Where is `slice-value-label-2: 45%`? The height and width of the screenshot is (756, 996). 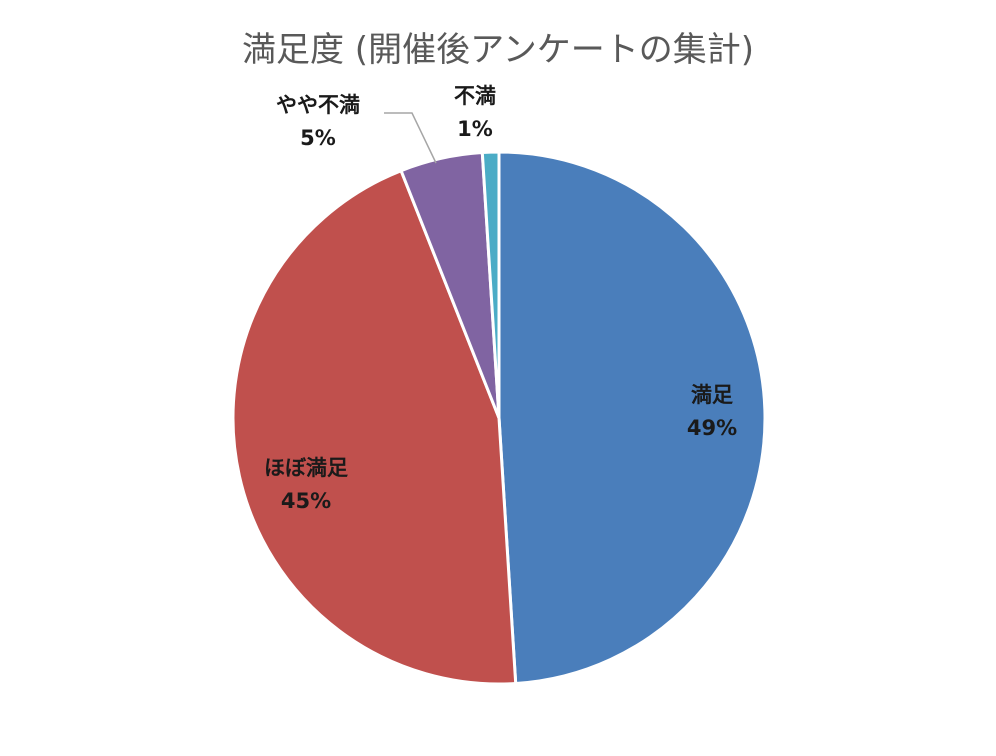
slice-value-label-2: 45% is located at coordinates (306, 501).